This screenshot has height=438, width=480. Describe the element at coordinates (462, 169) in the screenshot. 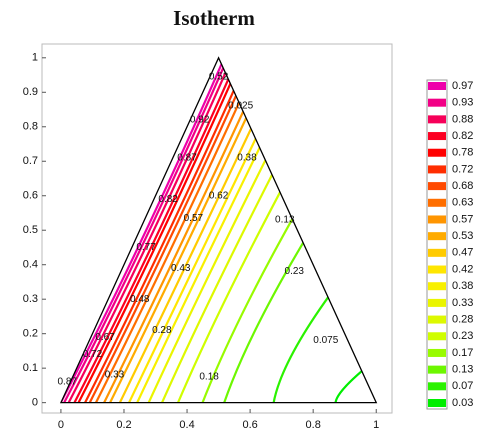

I see `colorbar-label: 0.72` at that location.